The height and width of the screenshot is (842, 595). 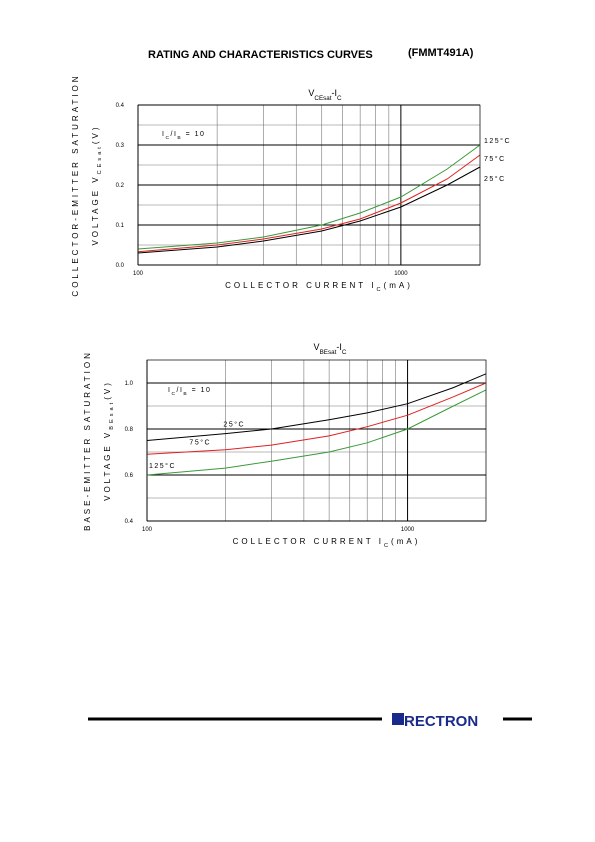 I want to click on y-axis-label: VOLTAGE VBEsat(V), so click(x=109, y=440).